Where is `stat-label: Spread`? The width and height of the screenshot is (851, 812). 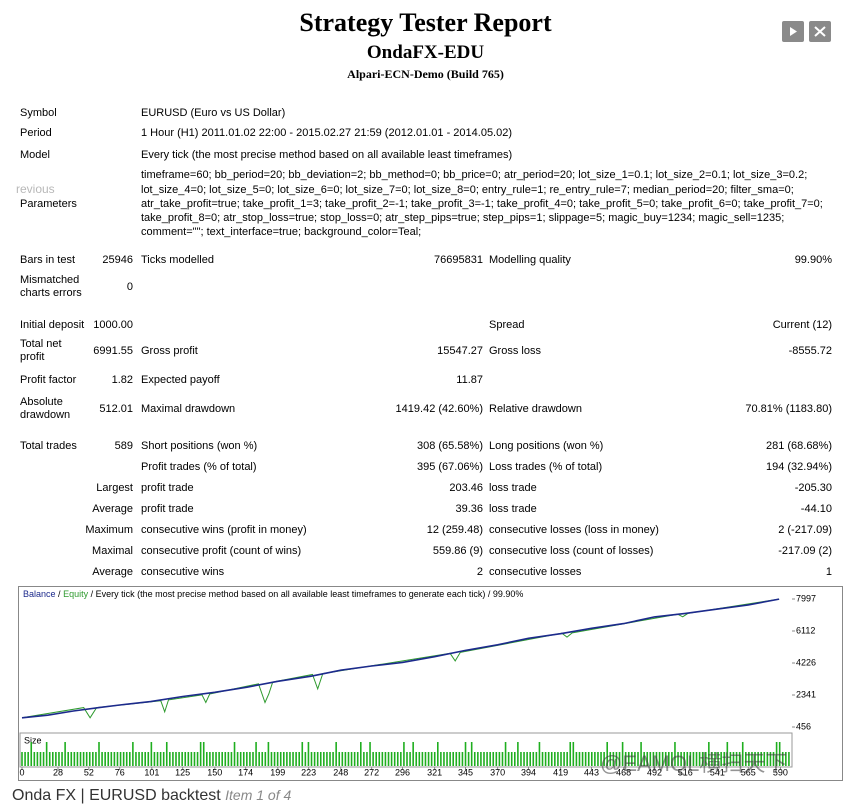 stat-label: Spread is located at coordinates (507, 325).